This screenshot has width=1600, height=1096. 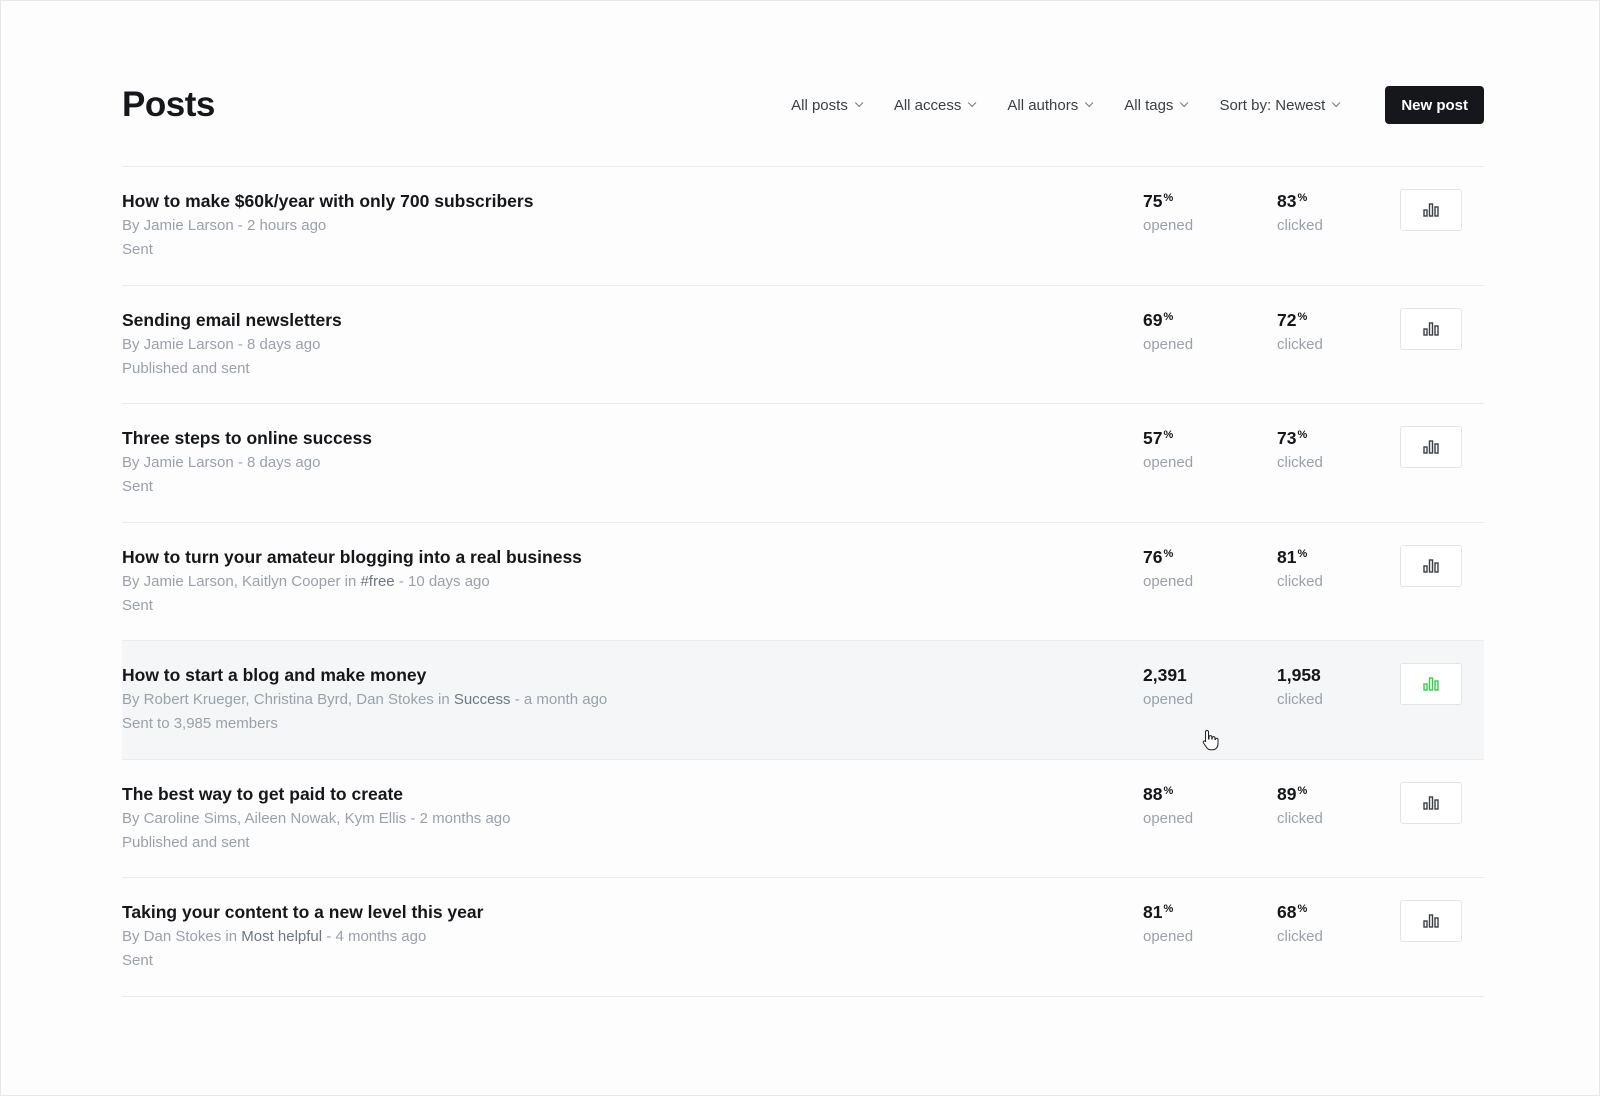 What do you see at coordinates (1287, 556) in the screenshot?
I see `clicked-value: 81` at bounding box center [1287, 556].